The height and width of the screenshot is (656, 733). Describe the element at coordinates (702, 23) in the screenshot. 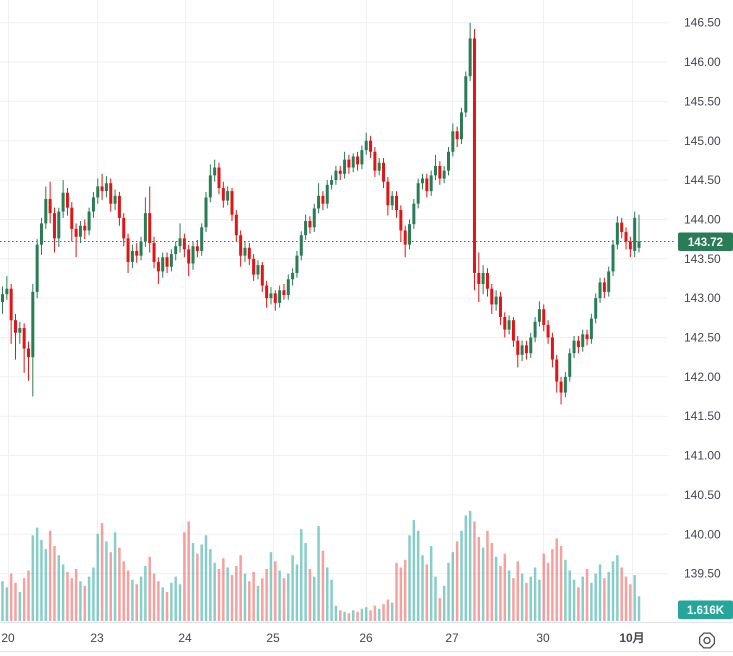

I see `price-tick-label: 146.50` at that location.